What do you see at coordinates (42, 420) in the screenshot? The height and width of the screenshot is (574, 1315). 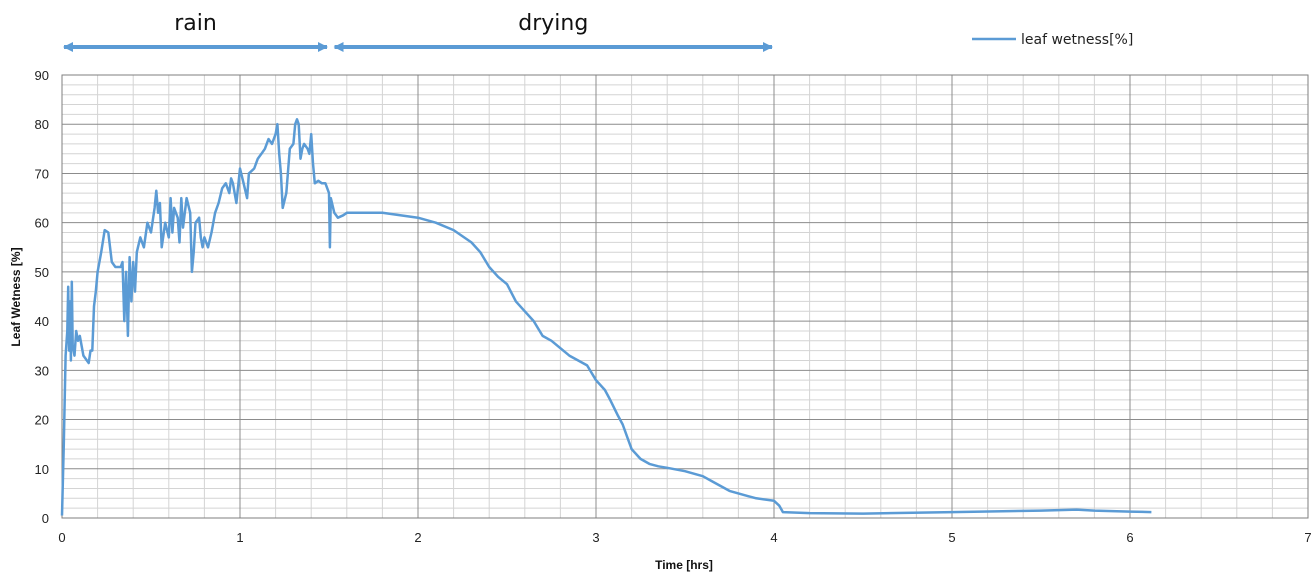 I see `y-tick-label: 20` at bounding box center [42, 420].